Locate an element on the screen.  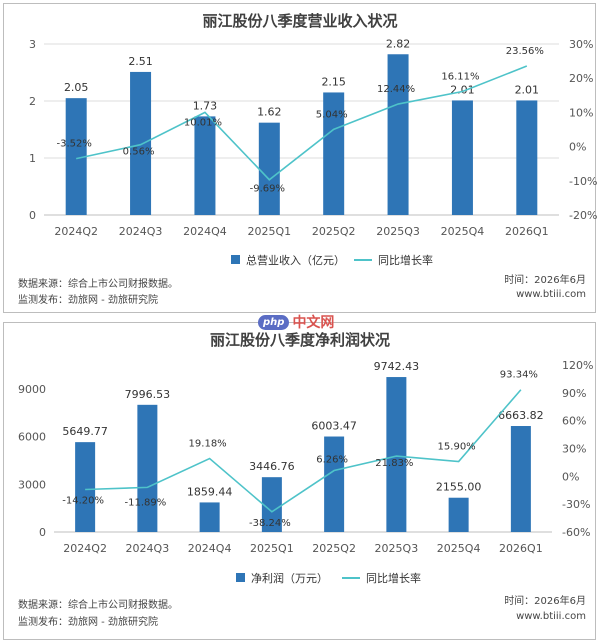
legend-bar-label: 净利润（万元） is located at coordinates (289, 578).